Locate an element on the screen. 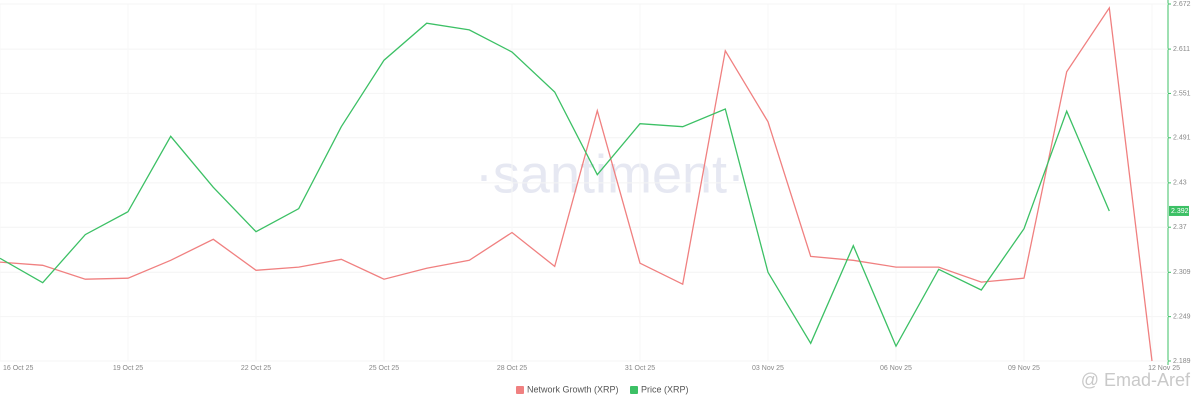 Image resolution: width=1200 pixels, height=406 pixels. y2-tick-label: 2.672 is located at coordinates (1182, 4).